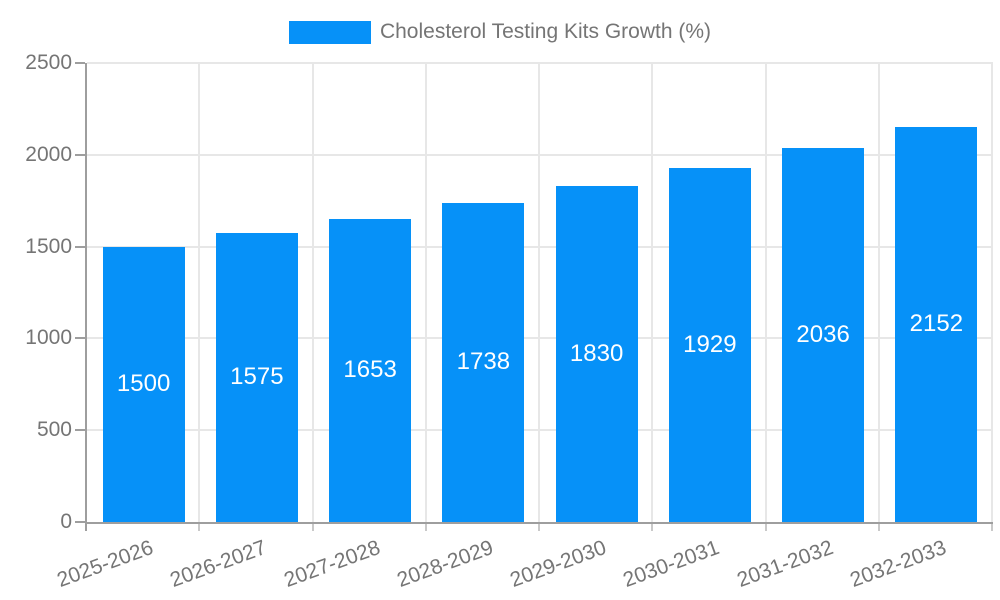  I want to click on legend: Cholesterol Testing Kits Growth (%), so click(500, 32).